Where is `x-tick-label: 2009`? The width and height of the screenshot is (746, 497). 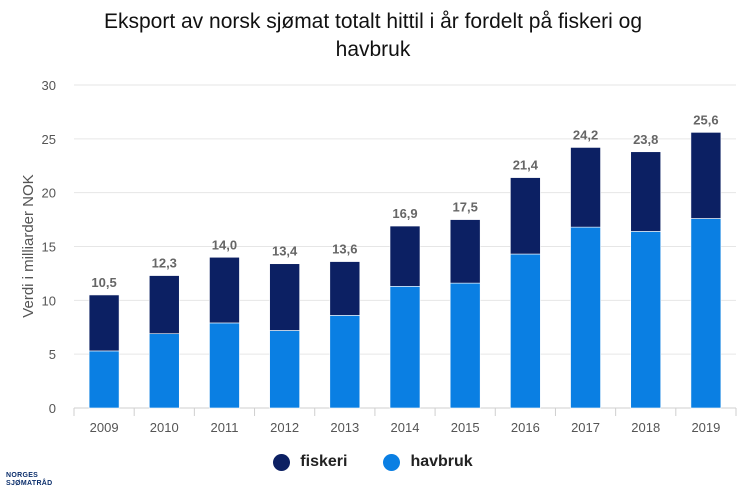
x-tick-label: 2009 is located at coordinates (104, 427).